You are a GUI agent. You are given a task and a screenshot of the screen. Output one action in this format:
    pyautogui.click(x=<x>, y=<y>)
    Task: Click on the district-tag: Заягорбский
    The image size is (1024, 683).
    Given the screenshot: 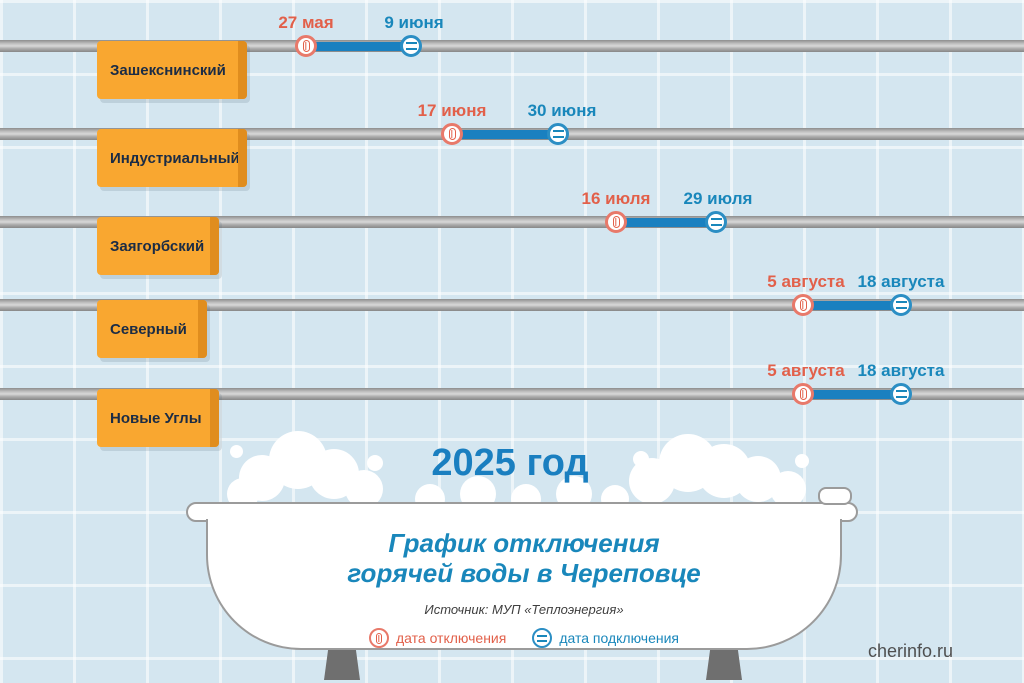 What is the action you would take?
    pyautogui.click(x=158, y=246)
    